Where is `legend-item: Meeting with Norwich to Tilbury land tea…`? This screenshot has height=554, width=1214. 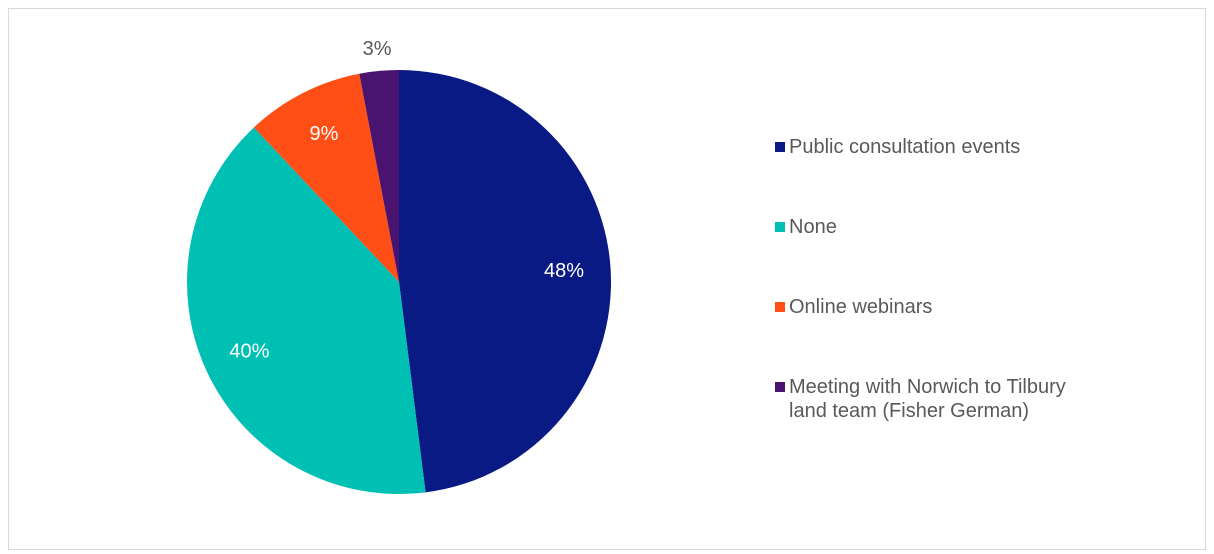 legend-item: Meeting with Norwich to Tilbury land tea… is located at coordinates (940, 399).